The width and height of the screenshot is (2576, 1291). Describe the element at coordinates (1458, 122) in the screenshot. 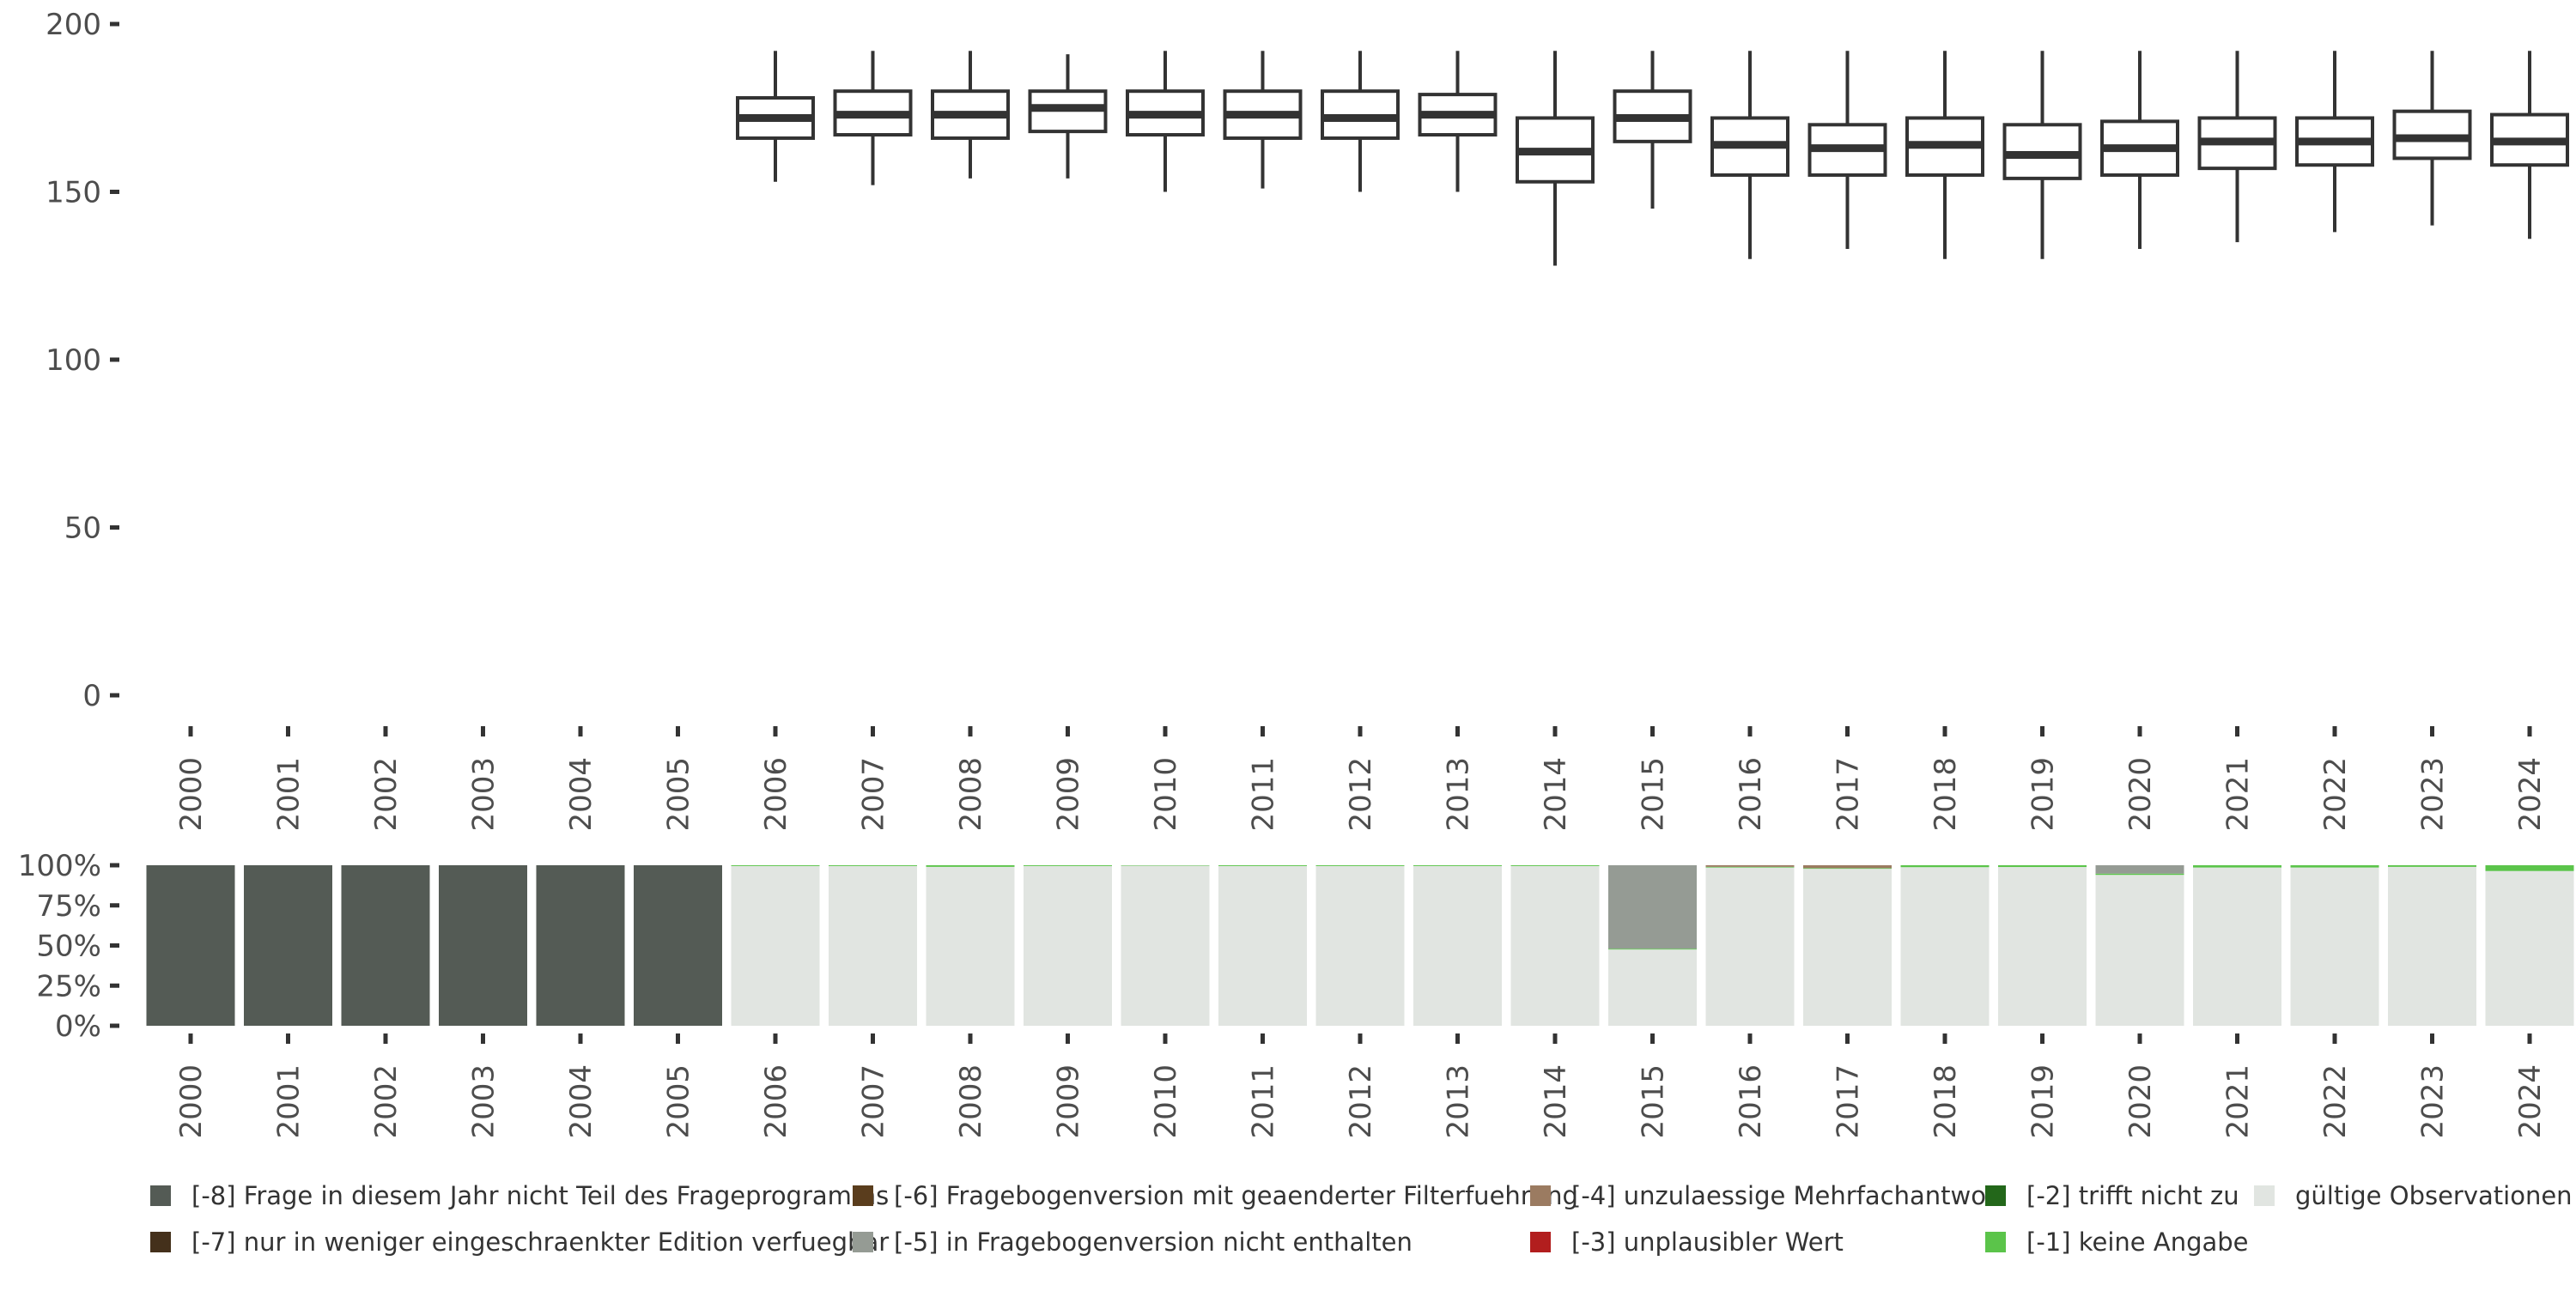

I see `box-2013` at that location.